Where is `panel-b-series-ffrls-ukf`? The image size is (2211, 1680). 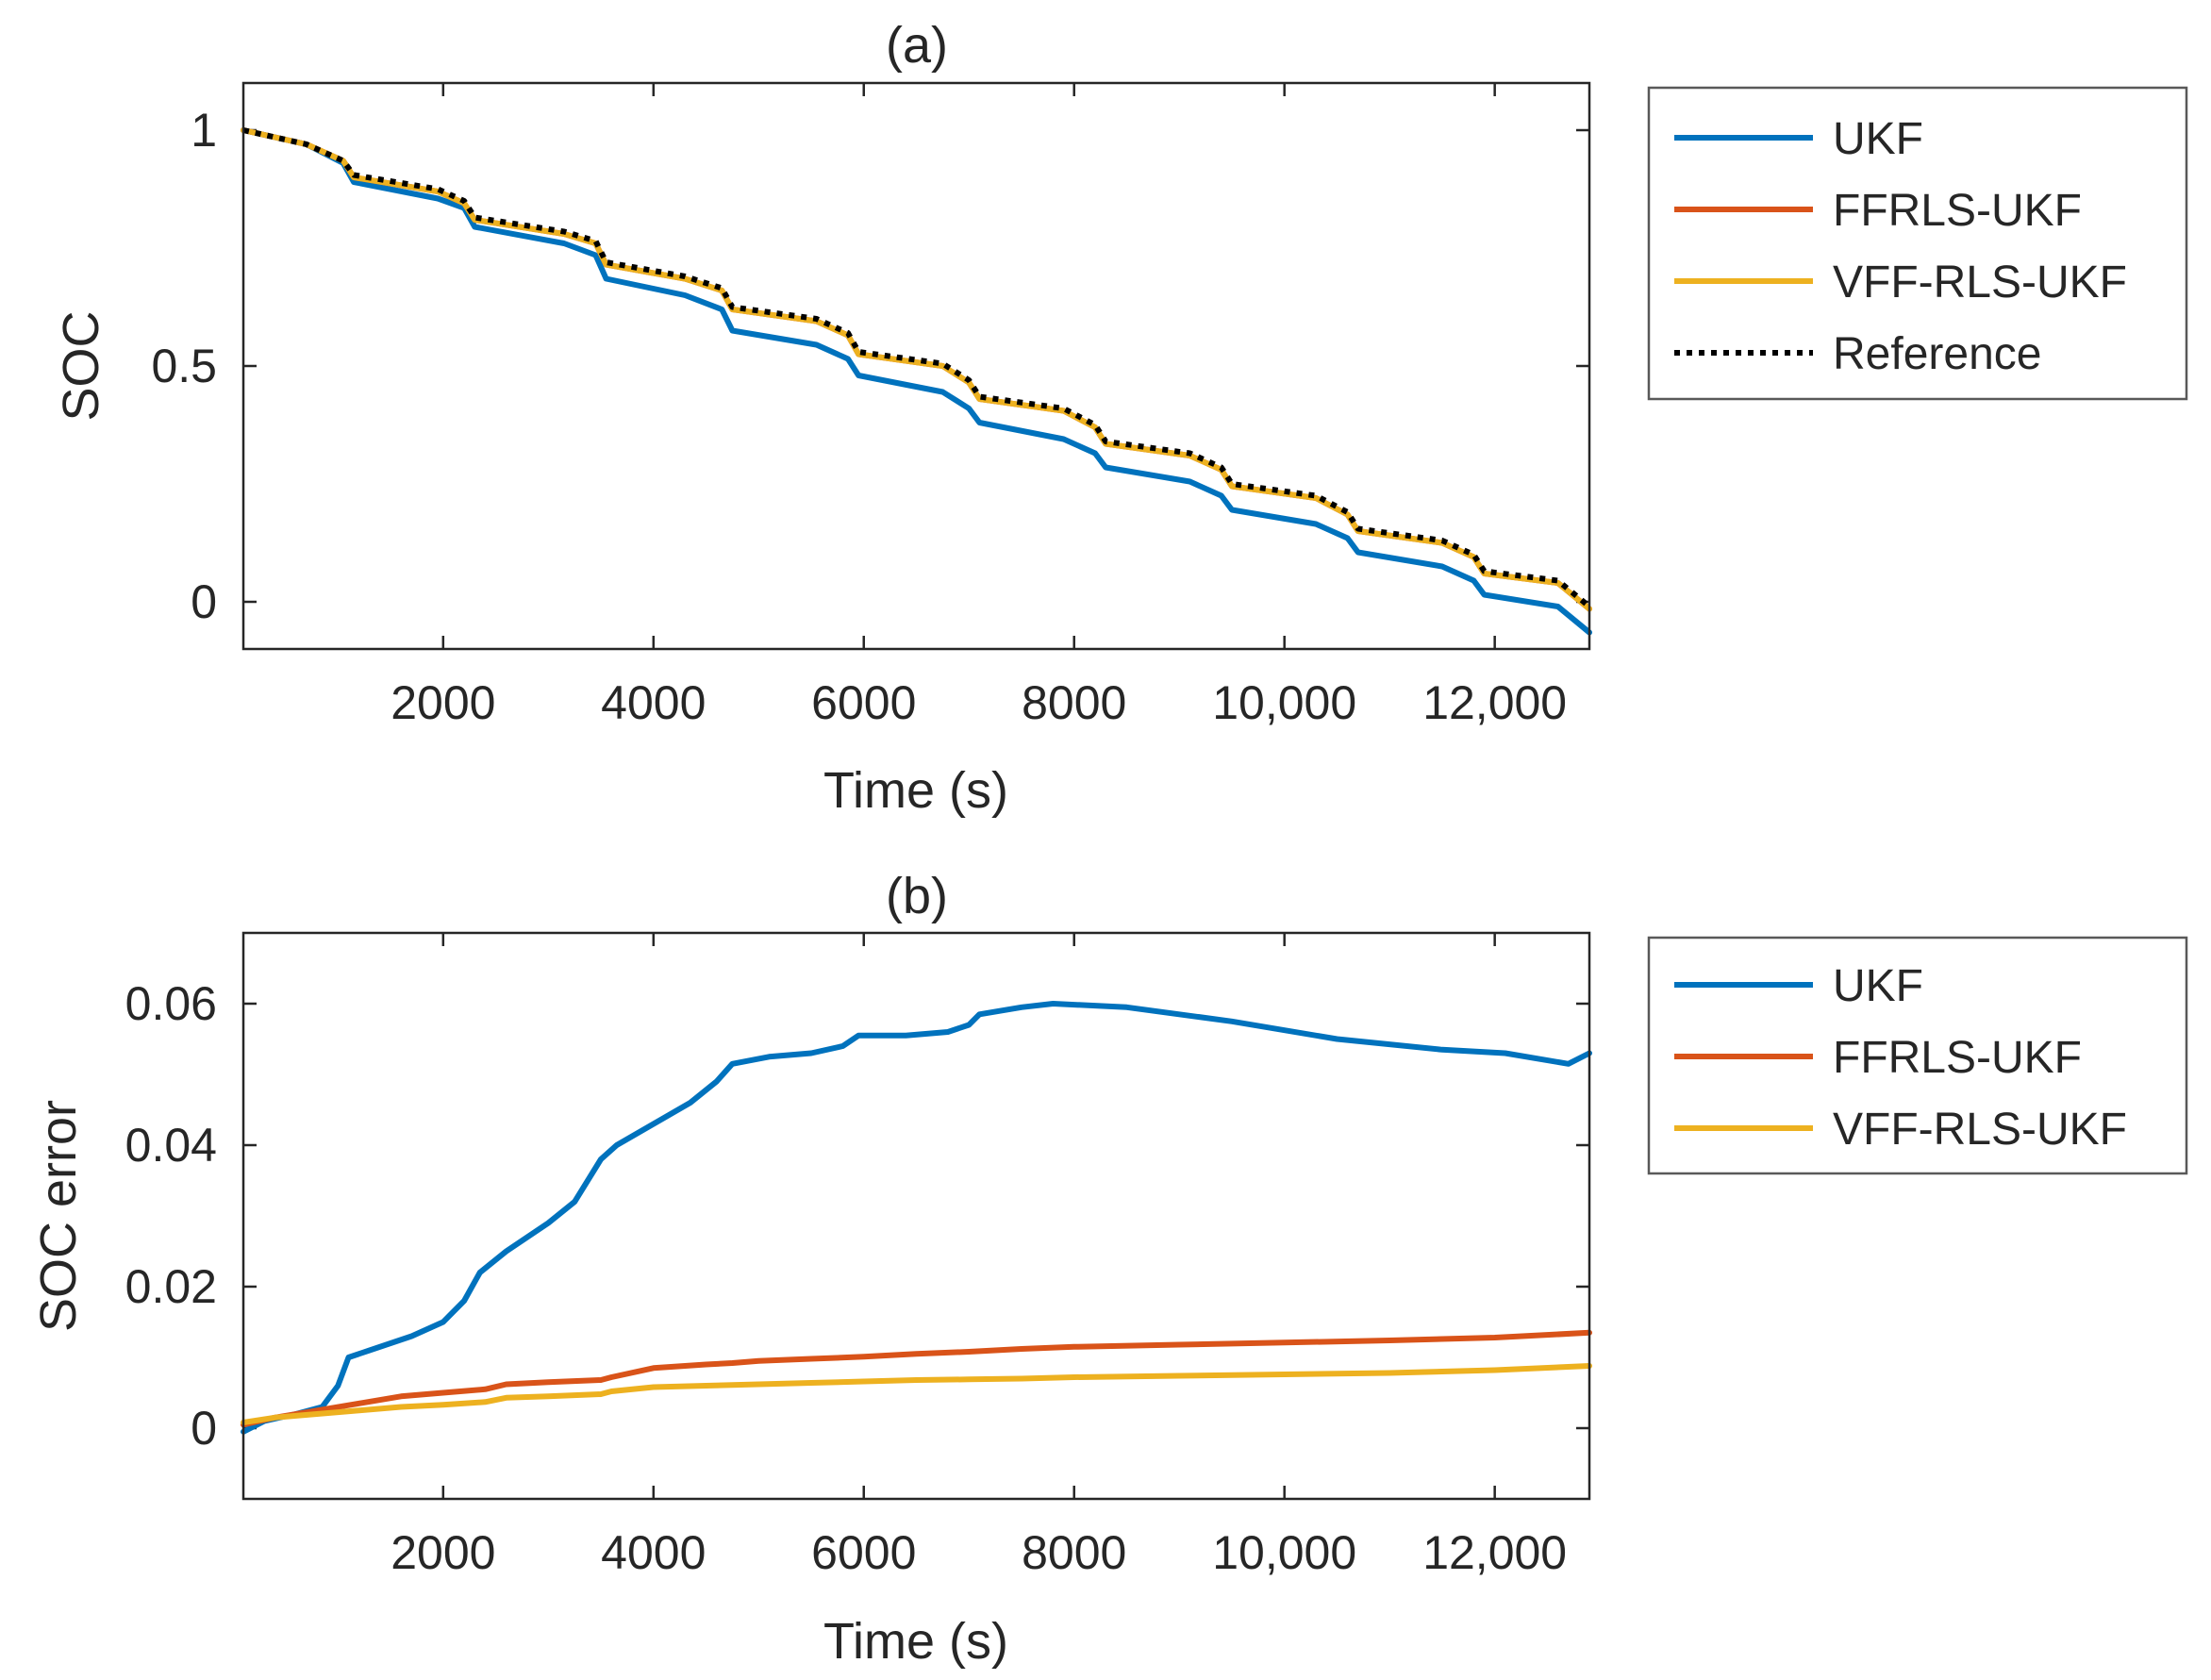
panel-b-series-ffrls-ukf is located at coordinates (917, 1378).